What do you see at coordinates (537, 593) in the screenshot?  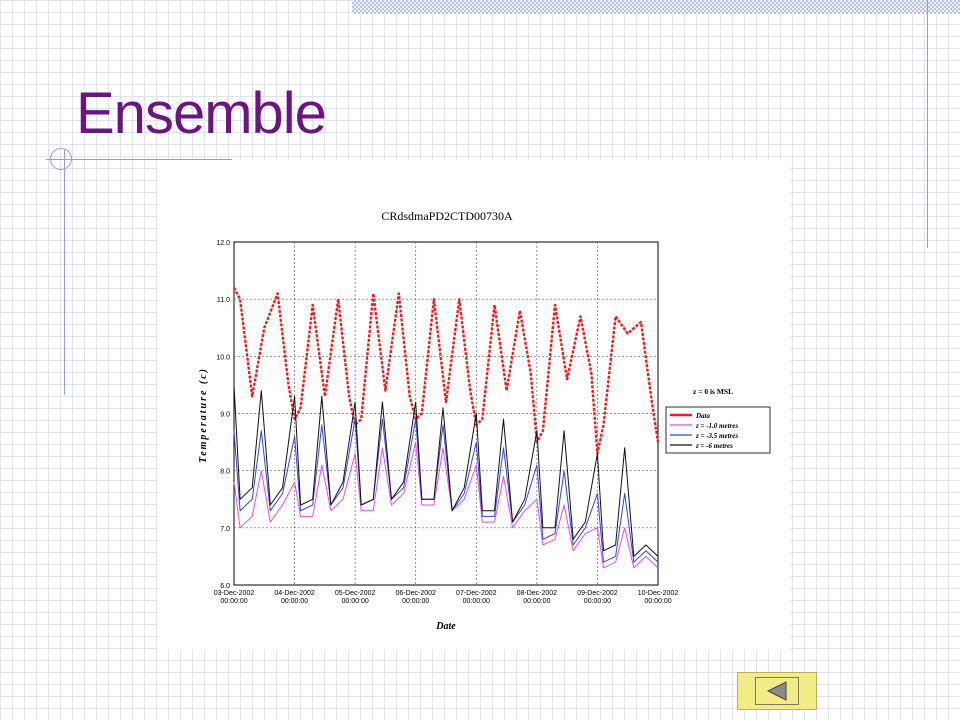 I see `x-tick-date: 08-Dec-2002` at bounding box center [537, 593].